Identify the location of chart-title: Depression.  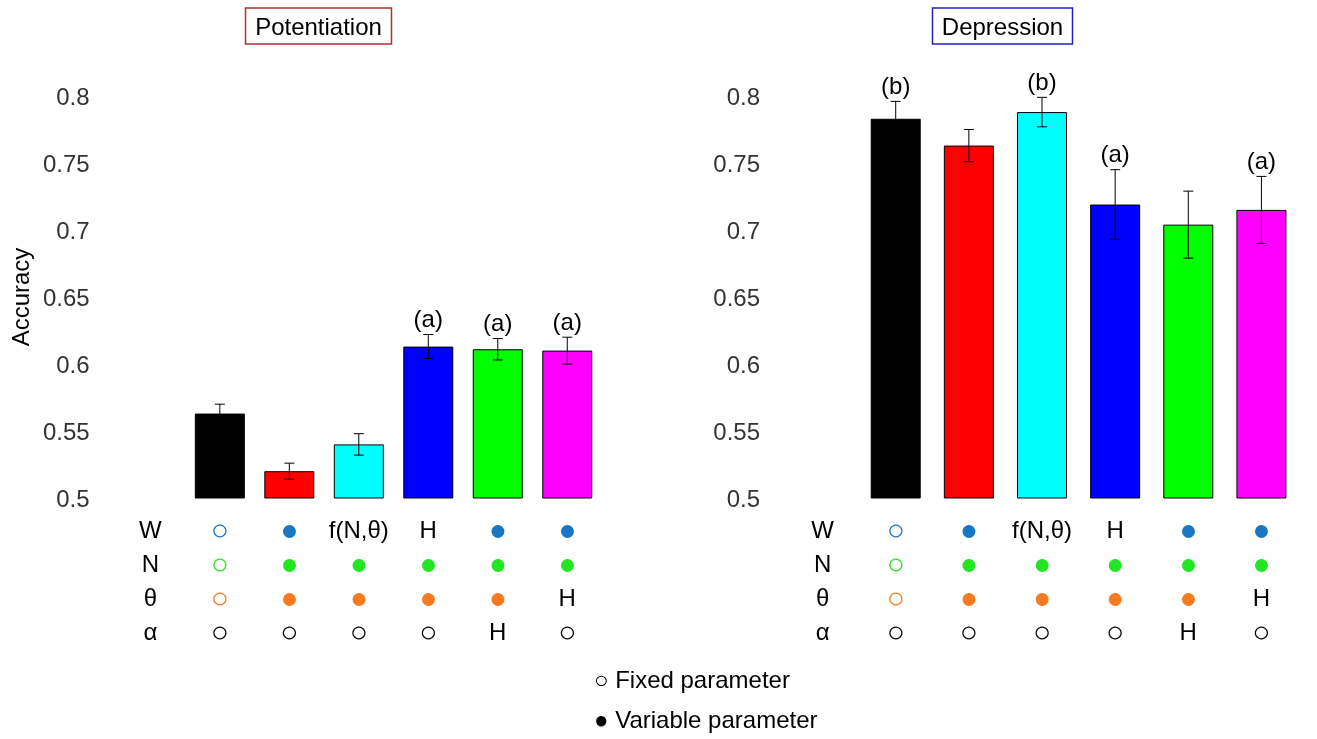
(1002, 26).